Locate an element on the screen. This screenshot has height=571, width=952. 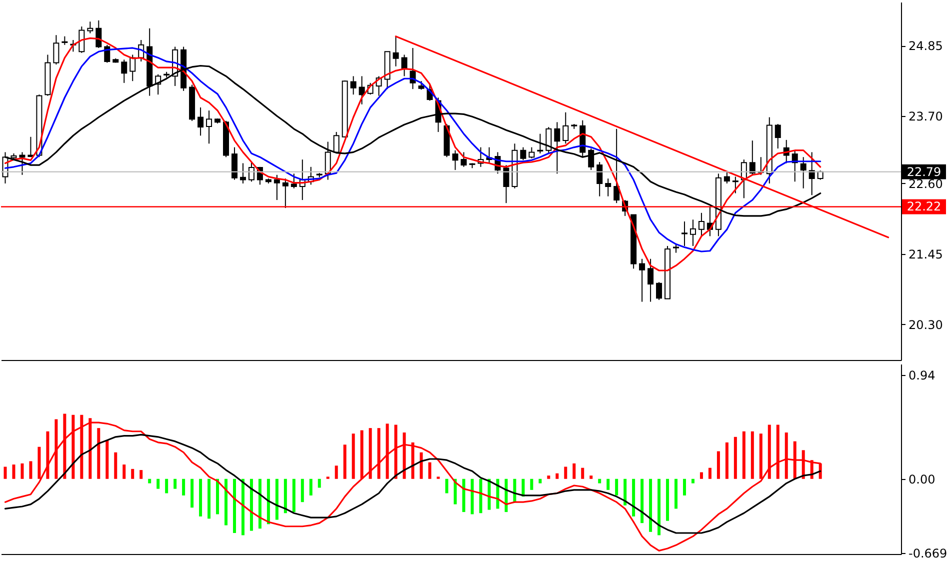
y-tick-label: 21.45 is located at coordinates (925, 254).